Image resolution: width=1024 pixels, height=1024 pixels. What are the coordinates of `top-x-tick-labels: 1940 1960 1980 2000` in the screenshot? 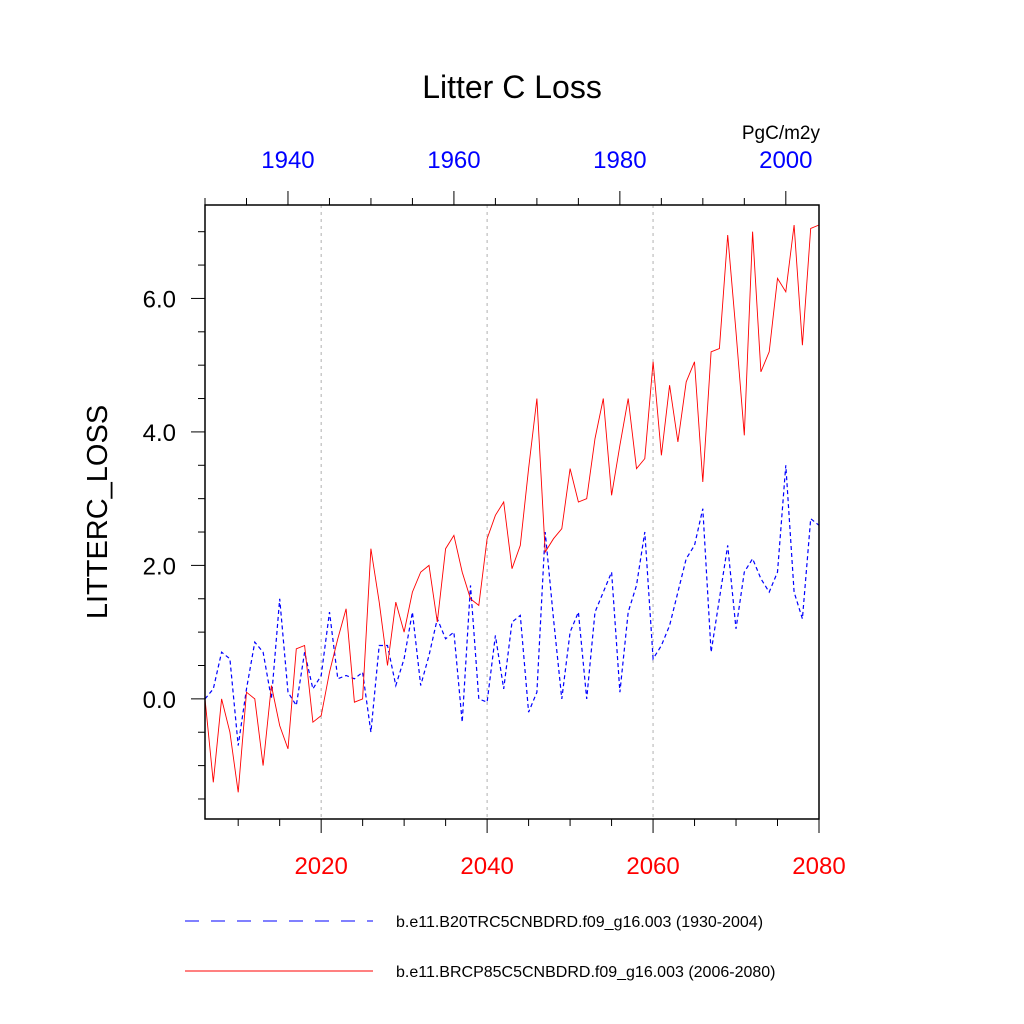 It's located at (536, 160).